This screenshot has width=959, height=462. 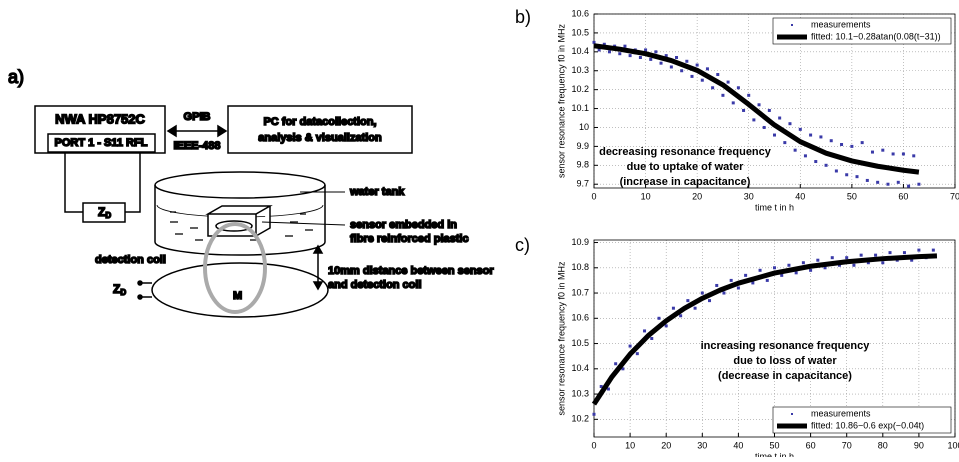 What do you see at coordinates (318, 267) in the screenshot?
I see `arrow-heads` at bounding box center [318, 267].